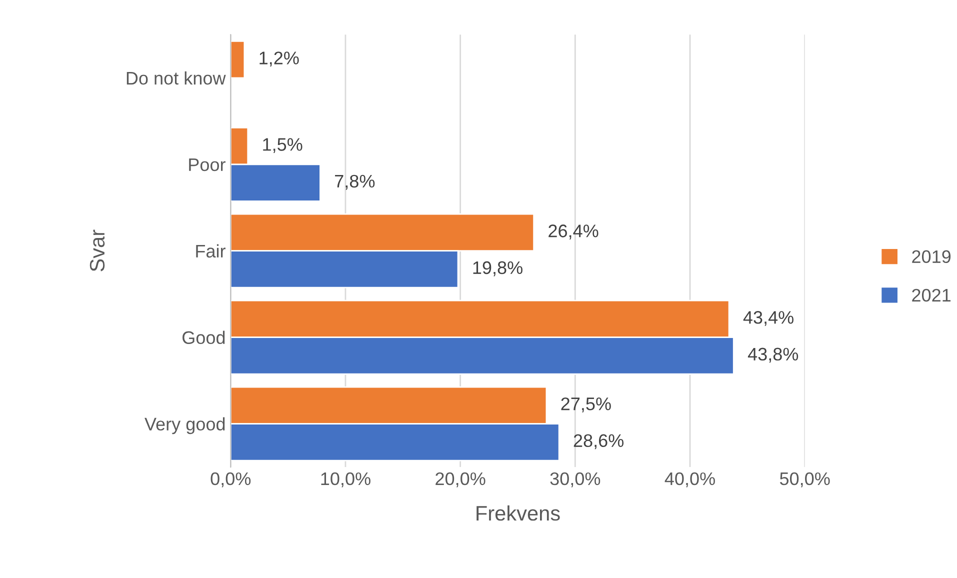  I want to click on data-label: 28,6%, so click(599, 442).